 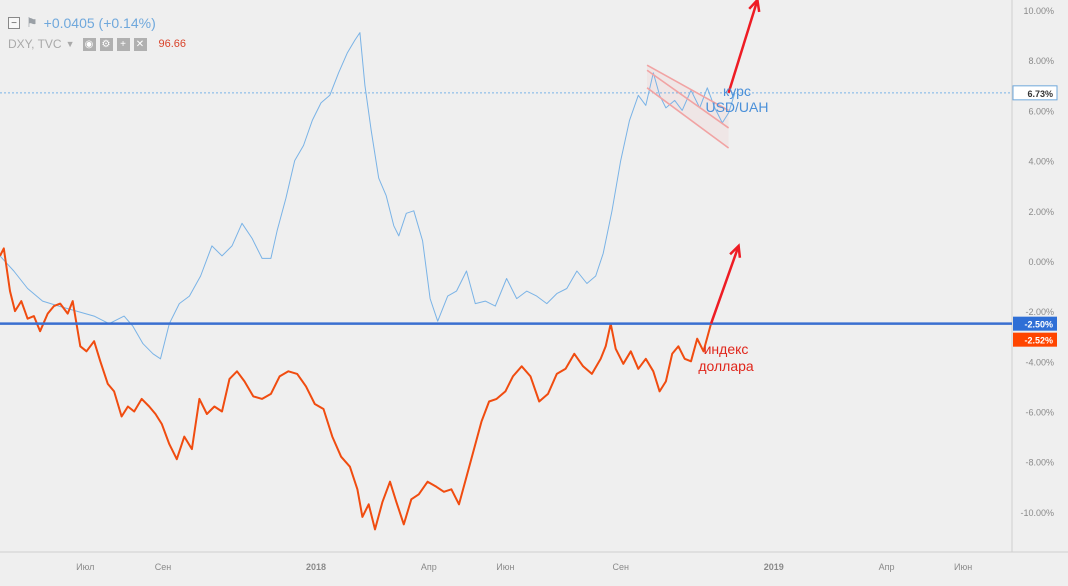 I want to click on channel-fill, so click(x=688, y=106).